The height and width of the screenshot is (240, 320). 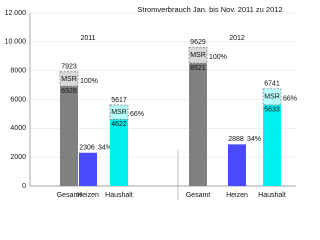 I want to click on y-tick-label: 4000, so click(x=18, y=128).